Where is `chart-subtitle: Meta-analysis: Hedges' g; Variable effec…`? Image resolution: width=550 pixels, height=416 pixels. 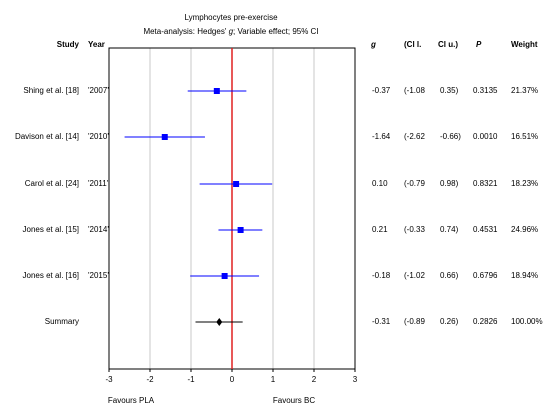
chart-subtitle: Meta-analysis: Hedges' g; Variable effec… is located at coordinates (230, 32).